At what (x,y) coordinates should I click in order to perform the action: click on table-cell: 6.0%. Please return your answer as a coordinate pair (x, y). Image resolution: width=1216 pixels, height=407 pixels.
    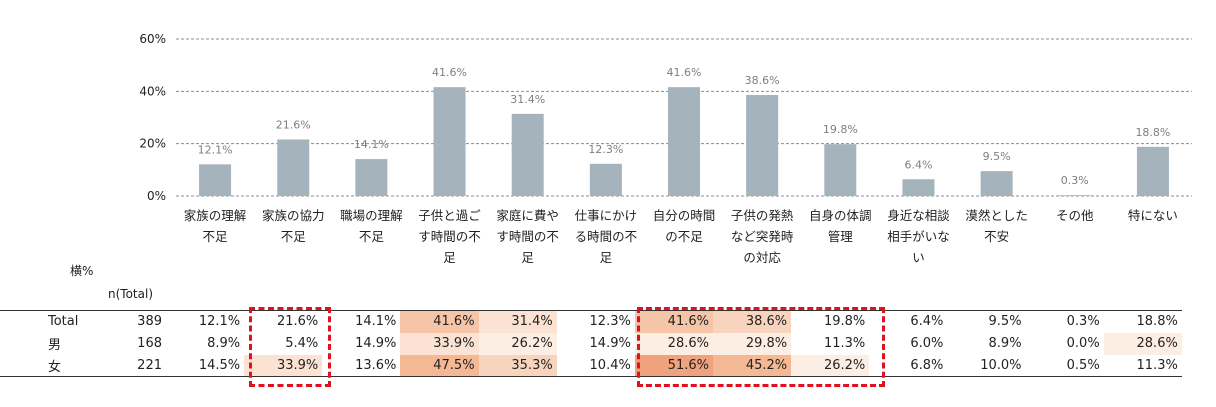
    Looking at the image, I should click on (927, 343).